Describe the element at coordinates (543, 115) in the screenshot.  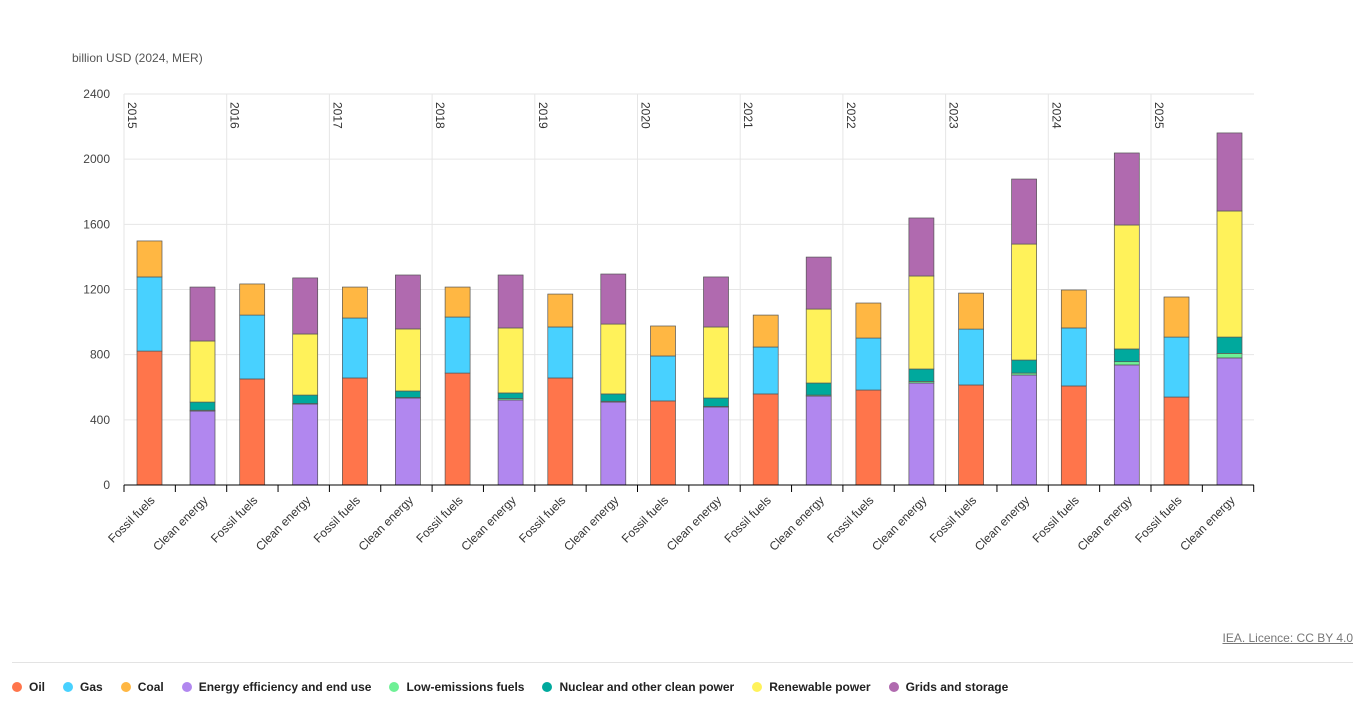
I see `year-label: 2019` at that location.